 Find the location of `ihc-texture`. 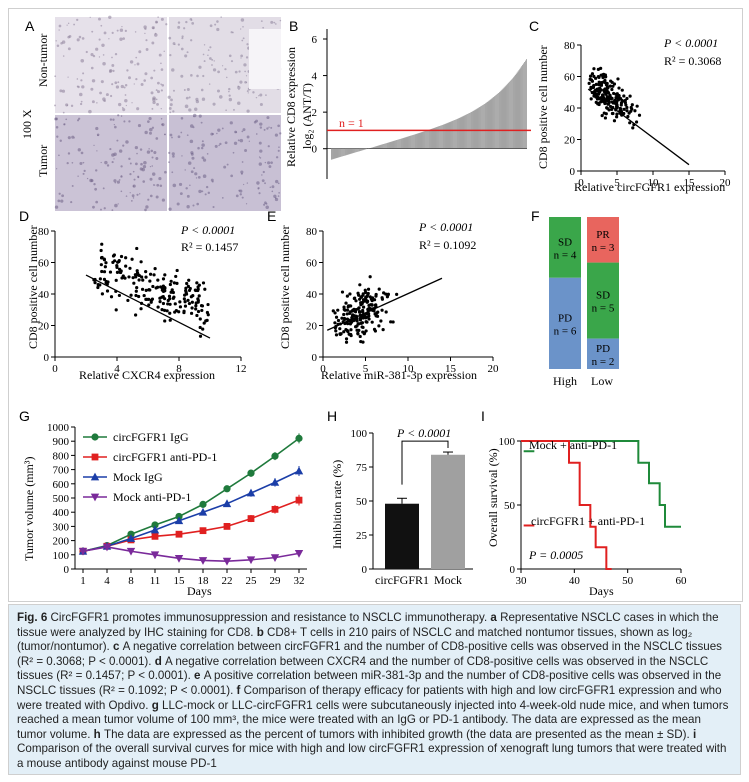

ihc-texture is located at coordinates (168, 113).